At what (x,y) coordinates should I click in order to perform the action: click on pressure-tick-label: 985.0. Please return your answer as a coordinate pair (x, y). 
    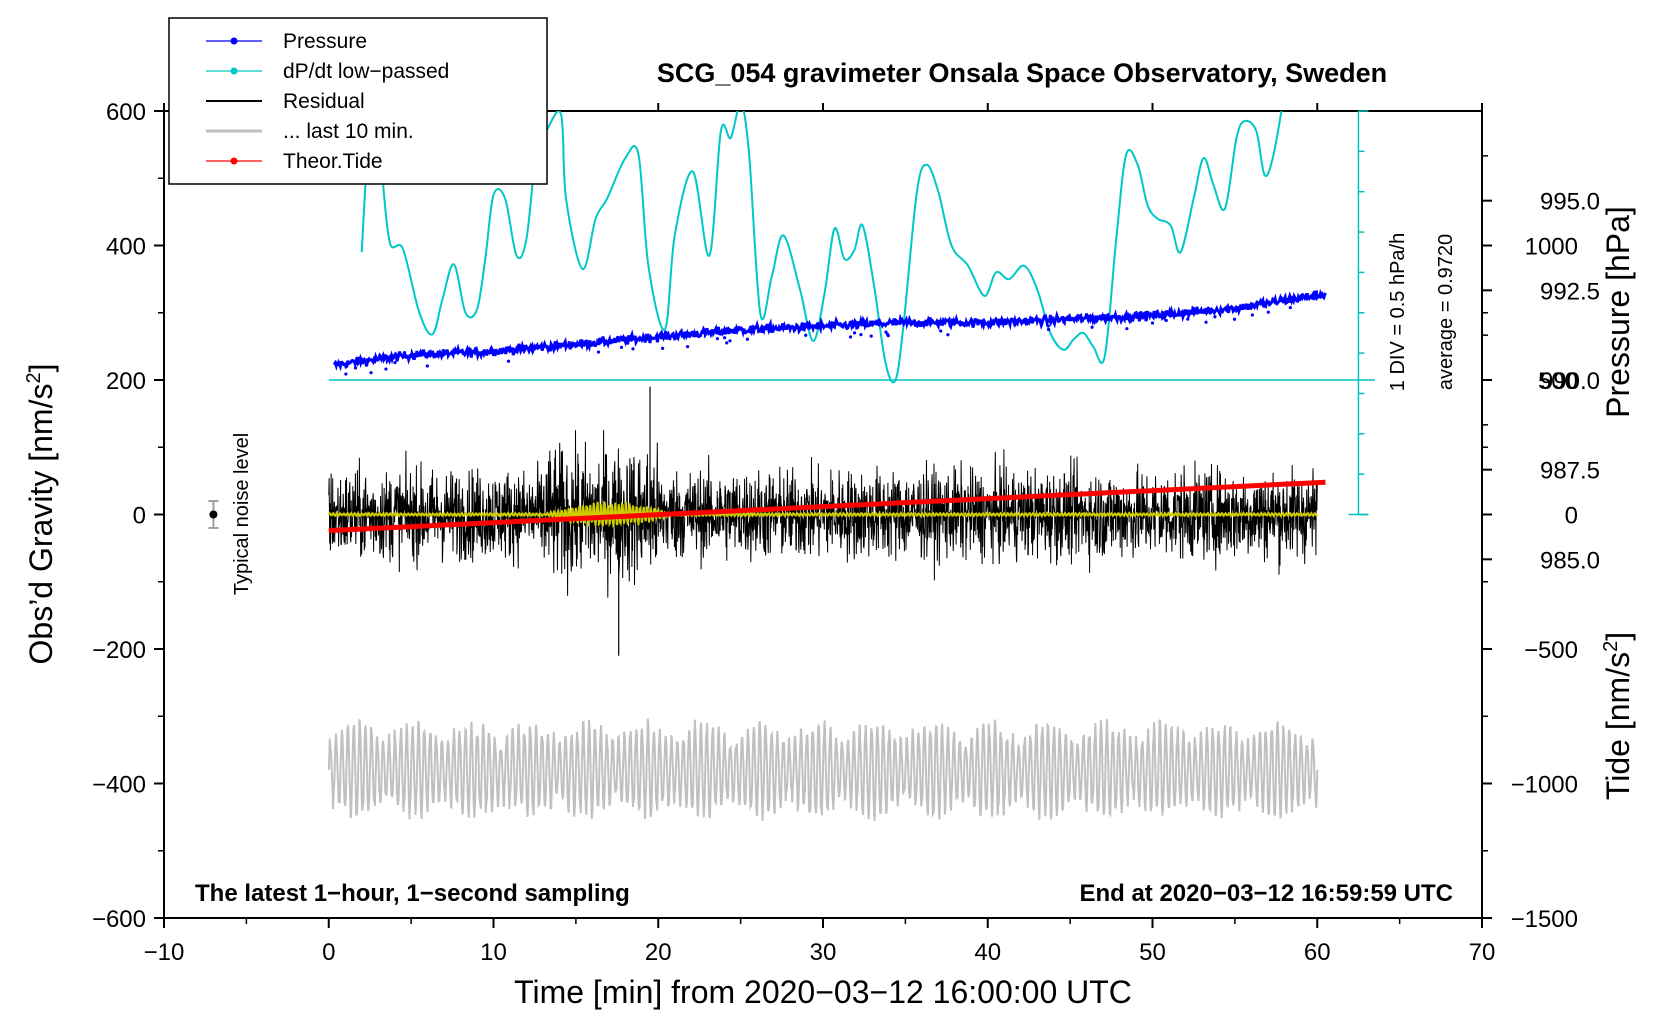
    Looking at the image, I should click on (1570, 560).